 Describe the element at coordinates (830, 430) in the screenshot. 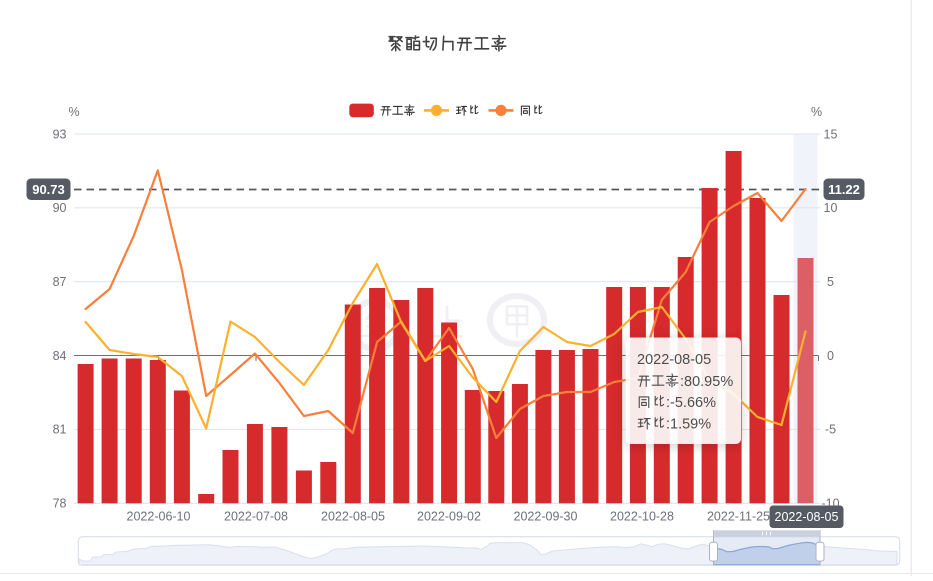

I see `svg-text: -5` at that location.